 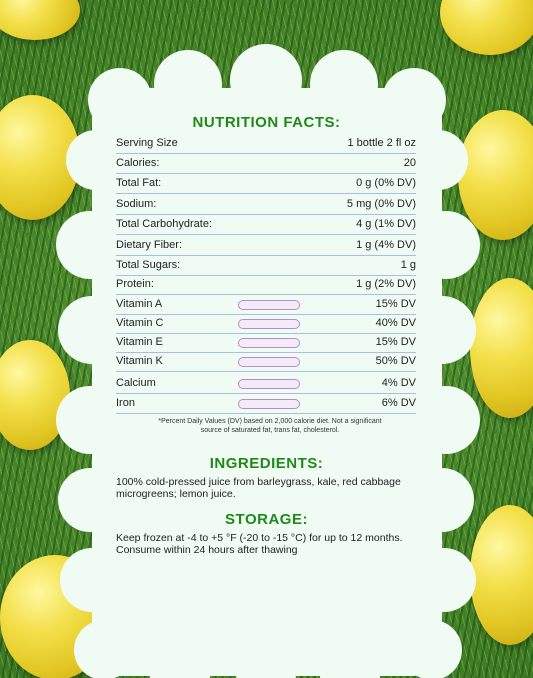 What do you see at coordinates (386, 224) in the screenshot?
I see `fact-value: 4 g (1% DV)` at bounding box center [386, 224].